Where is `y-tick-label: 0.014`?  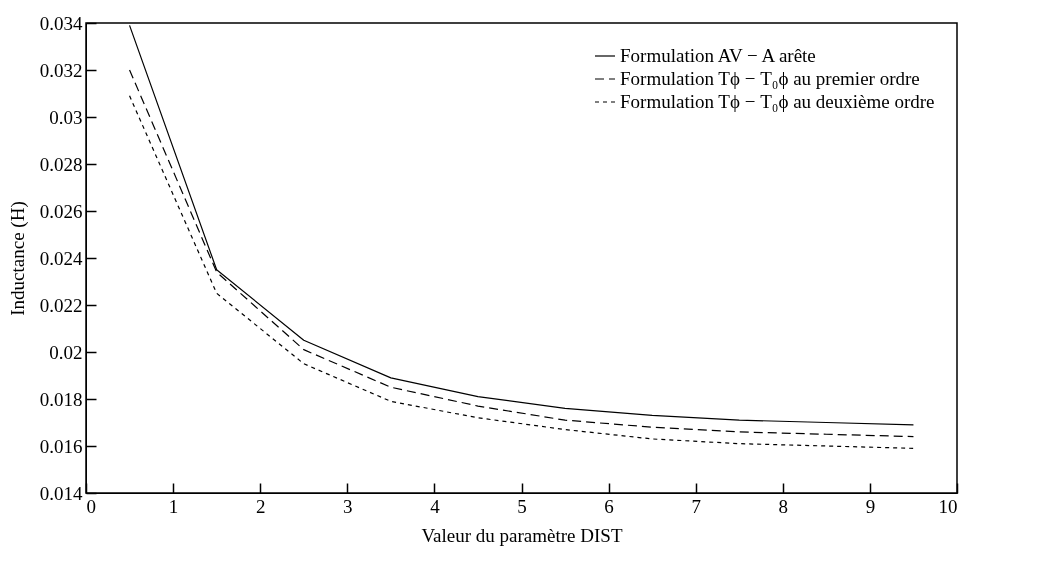
y-tick-label: 0.014 is located at coordinates (61, 493).